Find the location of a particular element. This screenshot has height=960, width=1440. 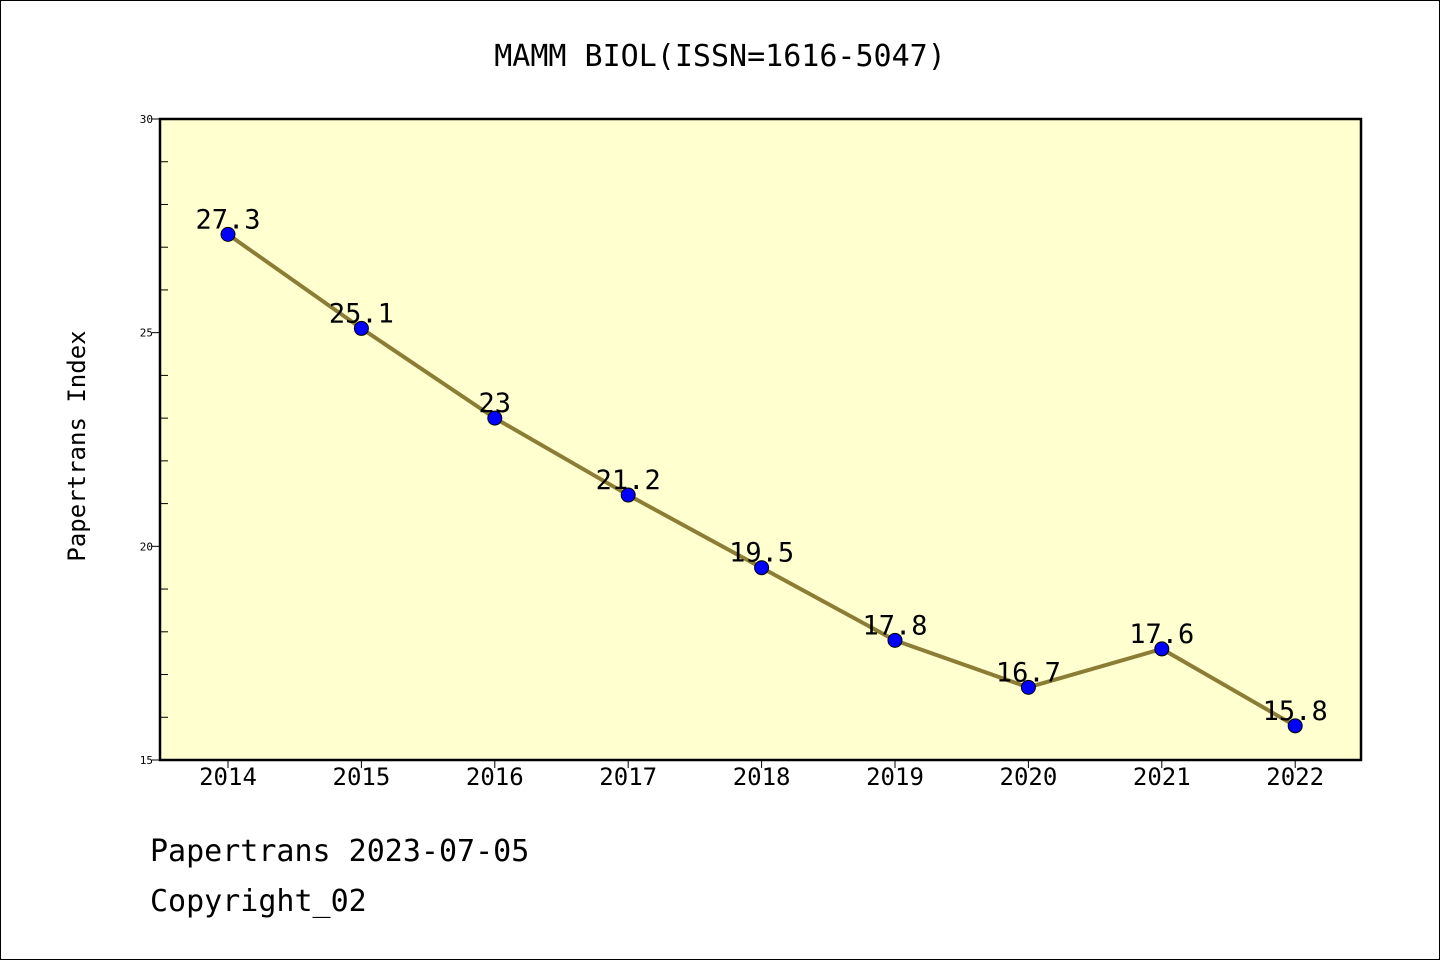

x-tick-label: 2021 is located at coordinates (1162, 777).